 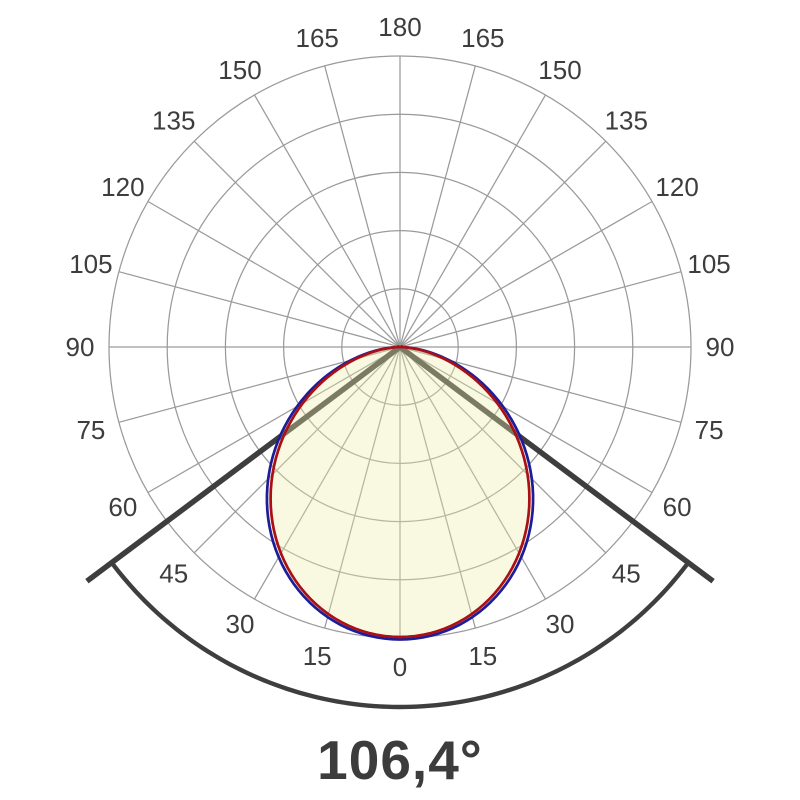 What do you see at coordinates (400, 667) in the screenshot?
I see `angle-tick-label: 0` at bounding box center [400, 667].